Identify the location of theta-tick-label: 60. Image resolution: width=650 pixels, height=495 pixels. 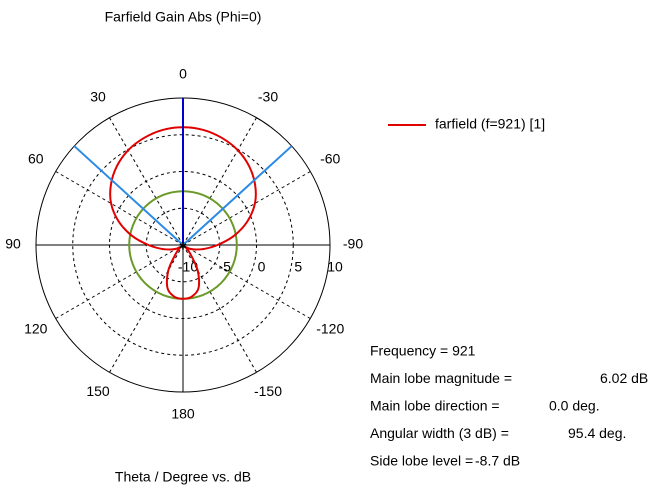
(36, 159).